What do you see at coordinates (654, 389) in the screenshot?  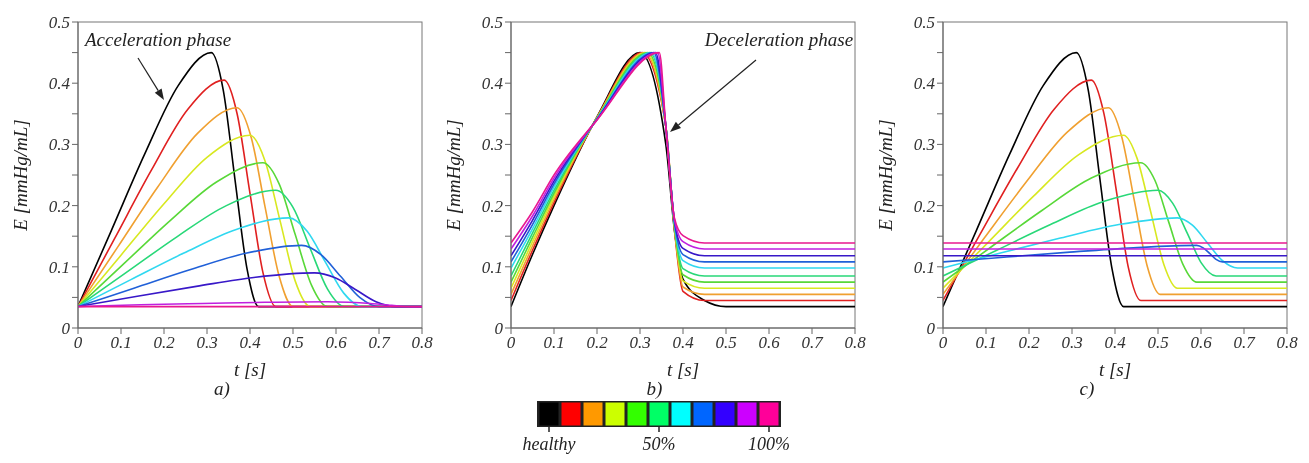 I see `text: b)` at bounding box center [654, 389].